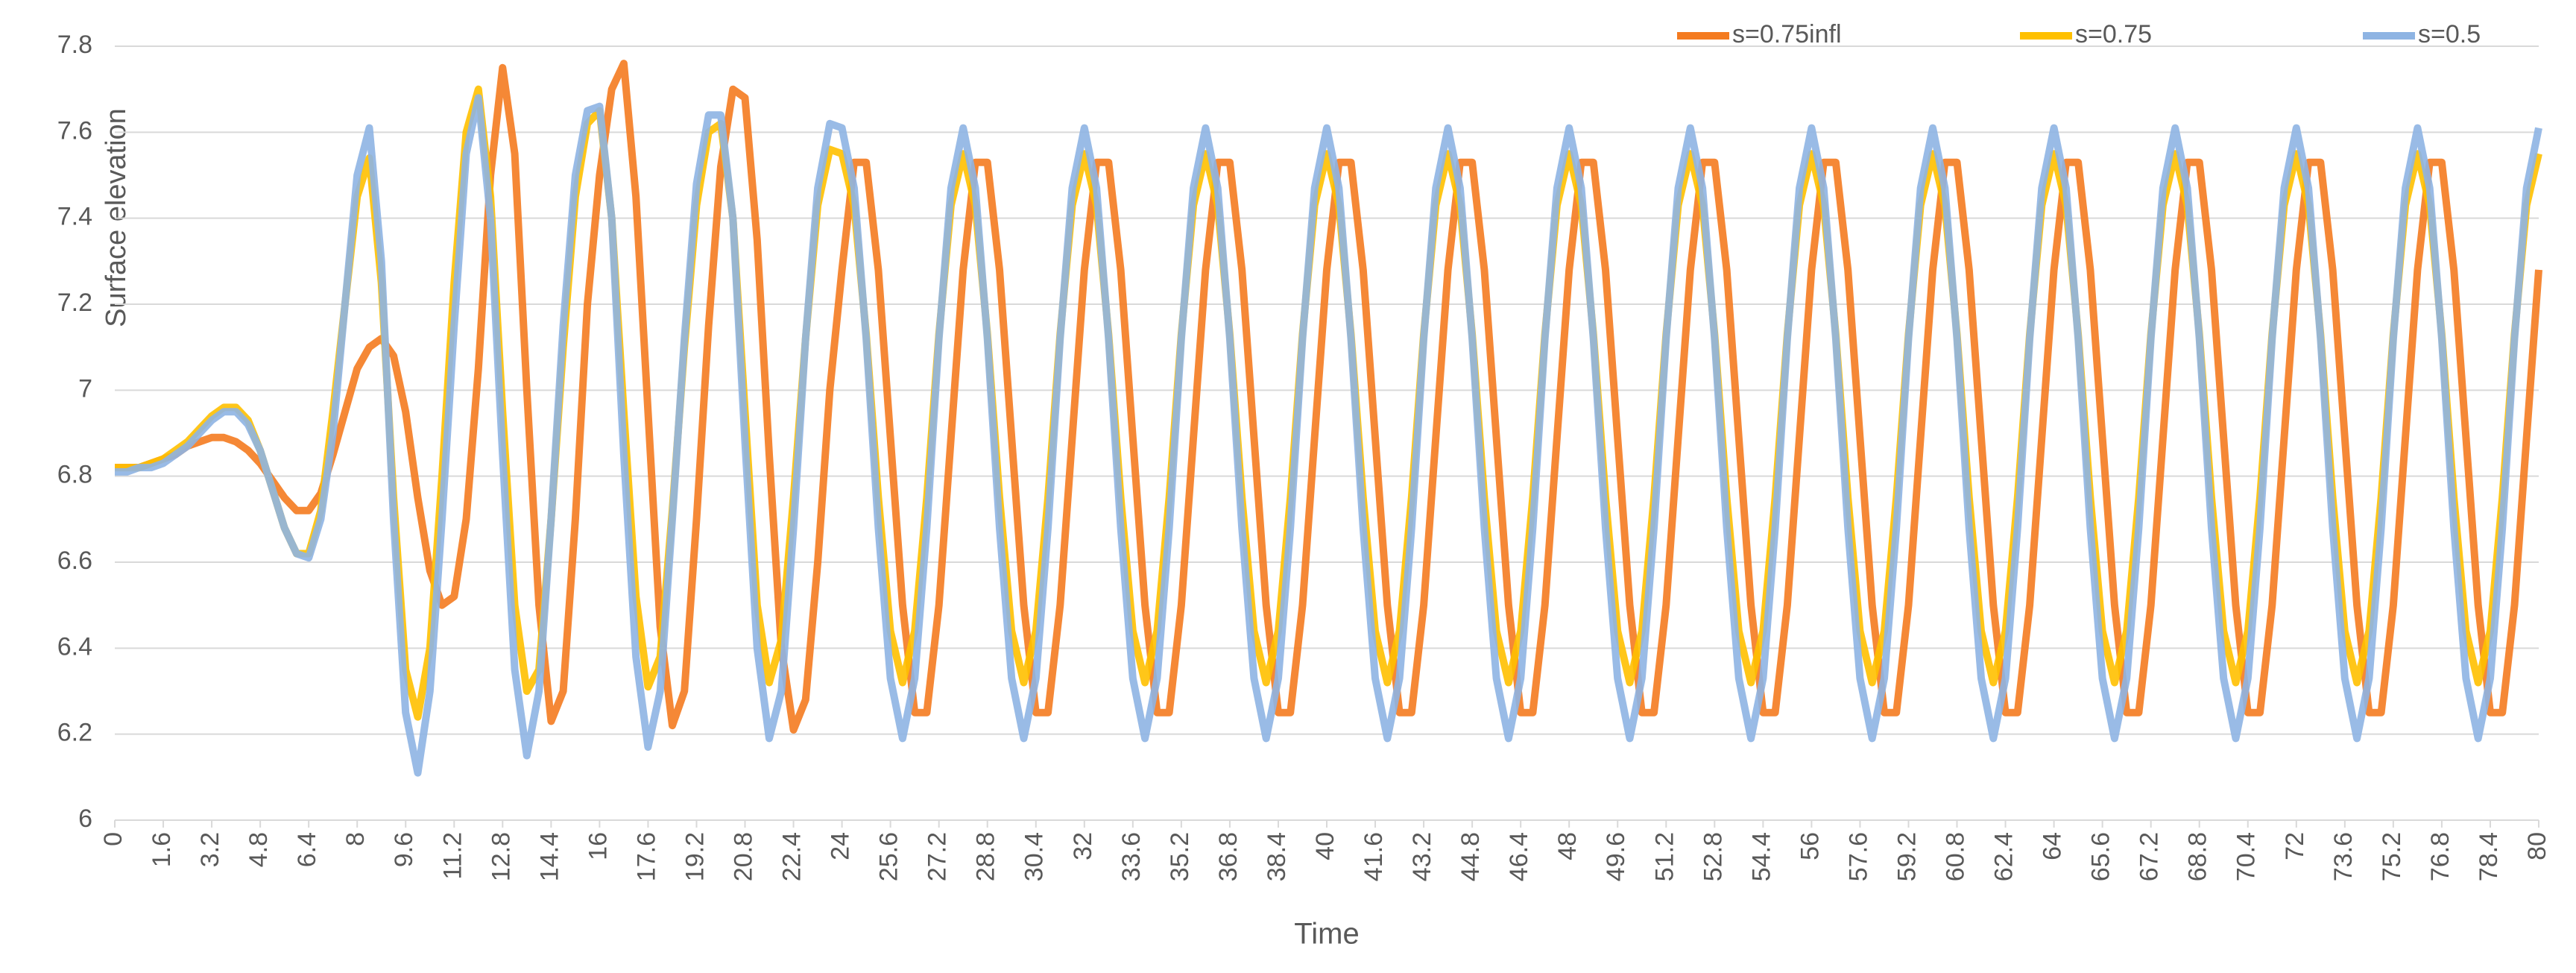 The height and width of the screenshot is (973, 2576). I want to click on x-tick-label: 38.4, so click(1277, 857).